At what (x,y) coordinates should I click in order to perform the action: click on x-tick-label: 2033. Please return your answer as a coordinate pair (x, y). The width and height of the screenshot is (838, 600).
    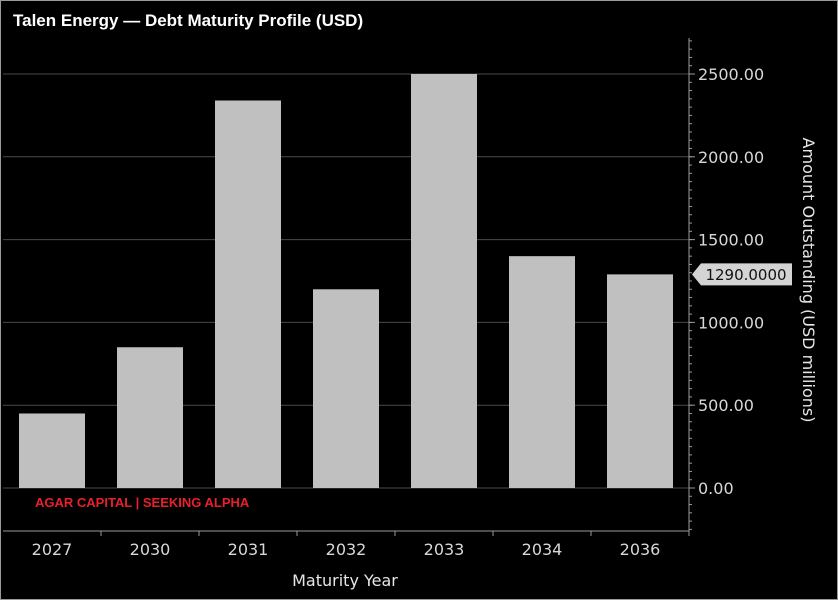
    Looking at the image, I should click on (444, 549).